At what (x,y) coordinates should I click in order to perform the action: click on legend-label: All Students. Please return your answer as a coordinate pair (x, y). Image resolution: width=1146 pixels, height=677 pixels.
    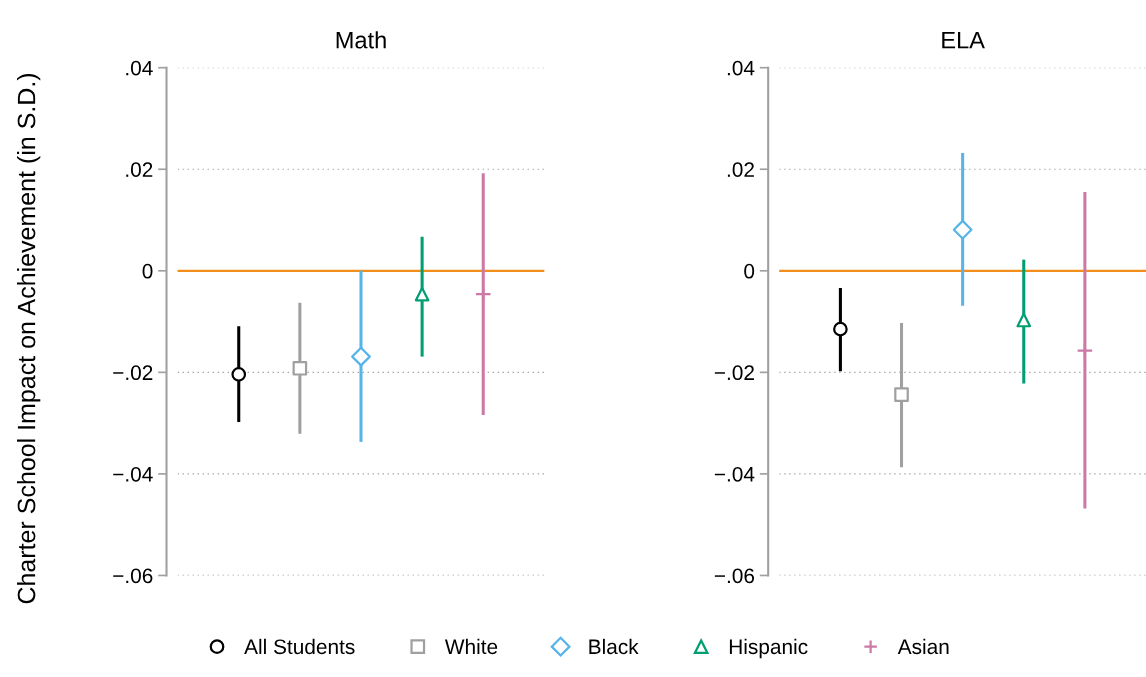
    Looking at the image, I should click on (299, 646).